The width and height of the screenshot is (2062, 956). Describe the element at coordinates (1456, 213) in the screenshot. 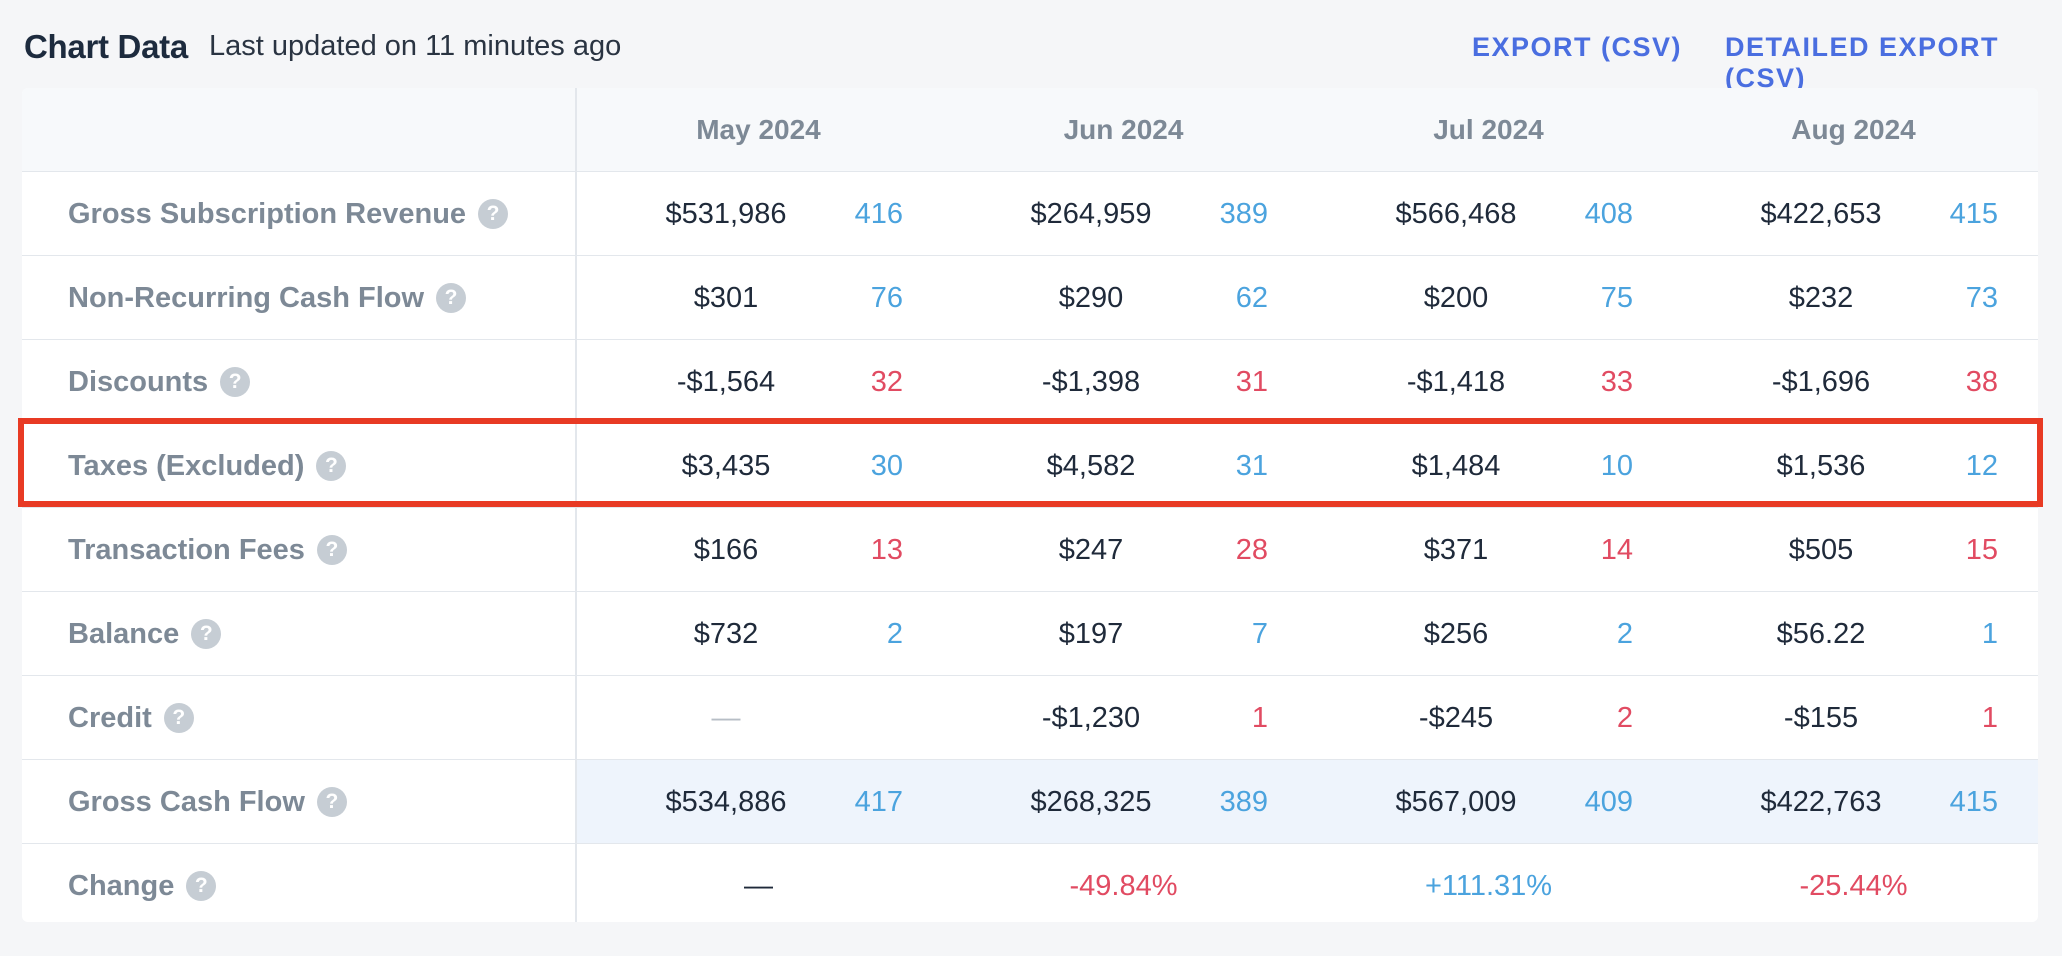

I see `cell-amount: $566,468` at that location.